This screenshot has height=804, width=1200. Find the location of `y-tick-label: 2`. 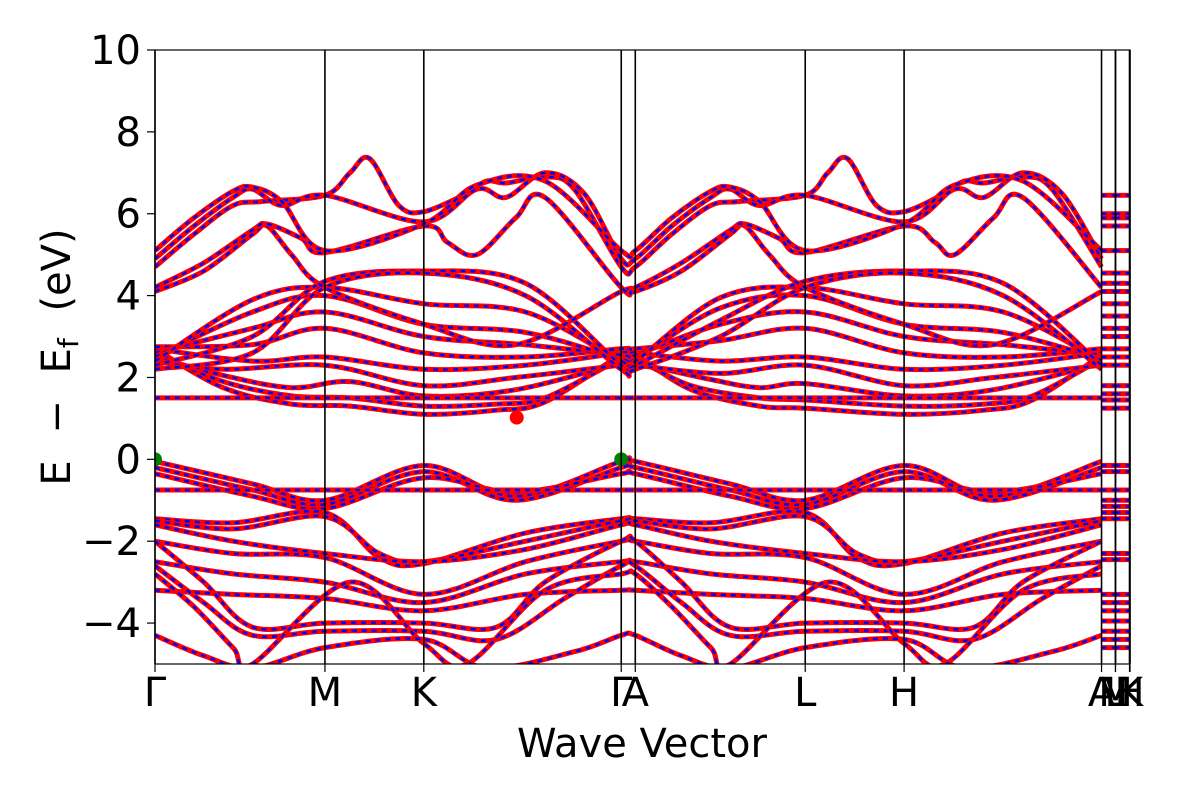

y-tick-label: 2 is located at coordinates (128, 378).